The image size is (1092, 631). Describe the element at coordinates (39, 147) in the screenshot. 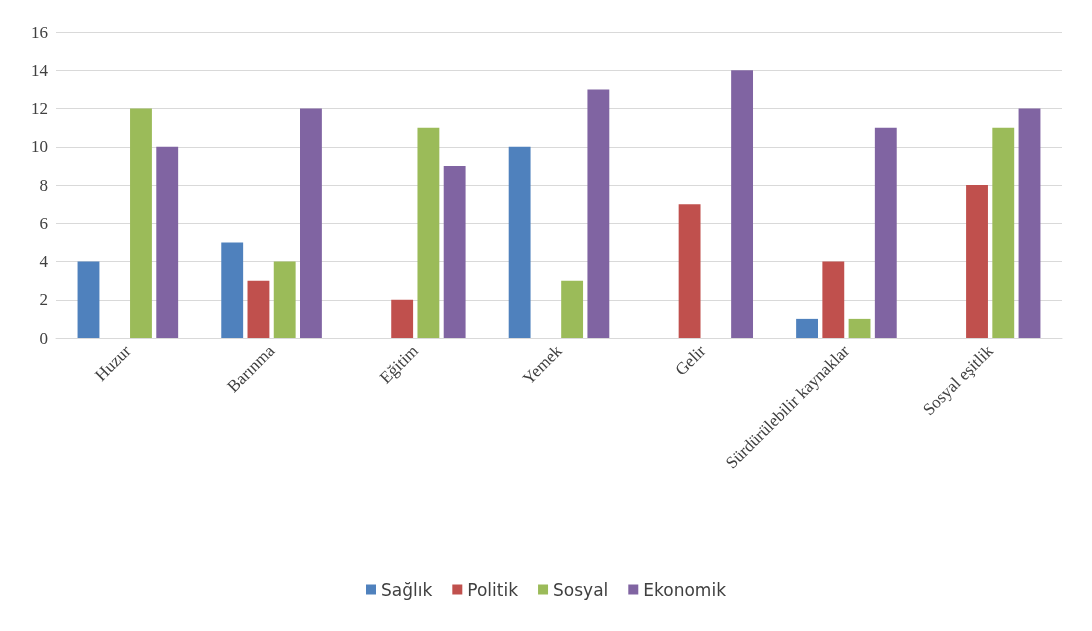

I see `y-tick-label: 10` at that location.